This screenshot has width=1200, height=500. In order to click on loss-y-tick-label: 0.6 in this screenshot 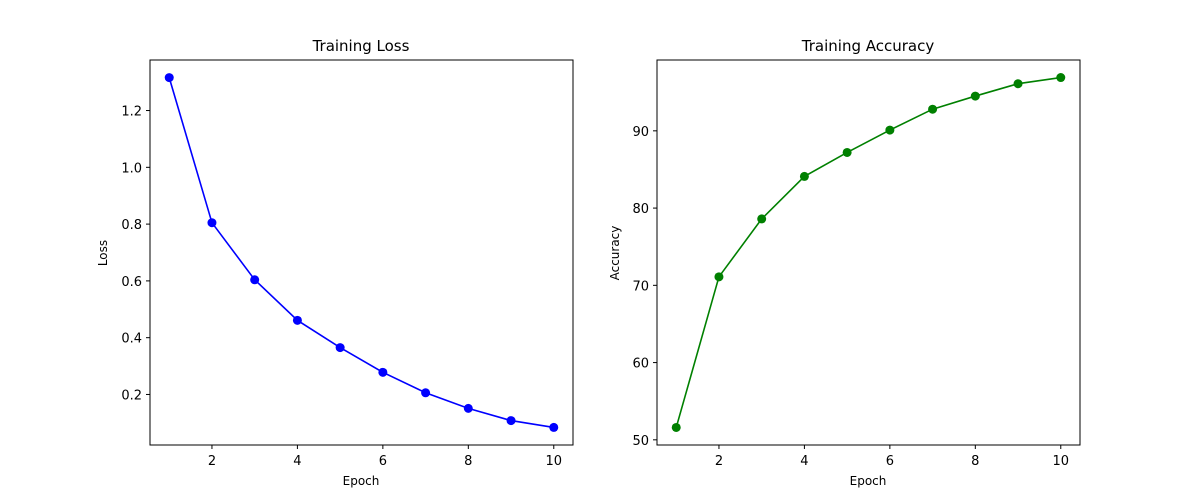, I will do `click(131, 282)`.